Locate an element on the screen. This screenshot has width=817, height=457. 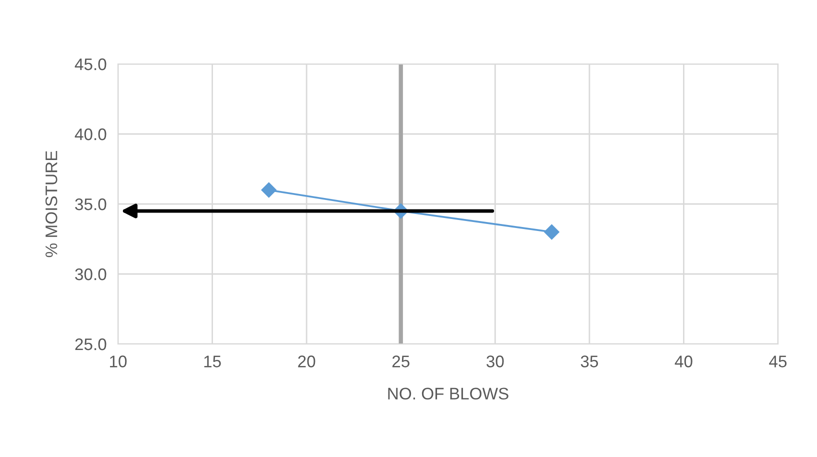
x-tick-label: 25 is located at coordinates (401, 362).